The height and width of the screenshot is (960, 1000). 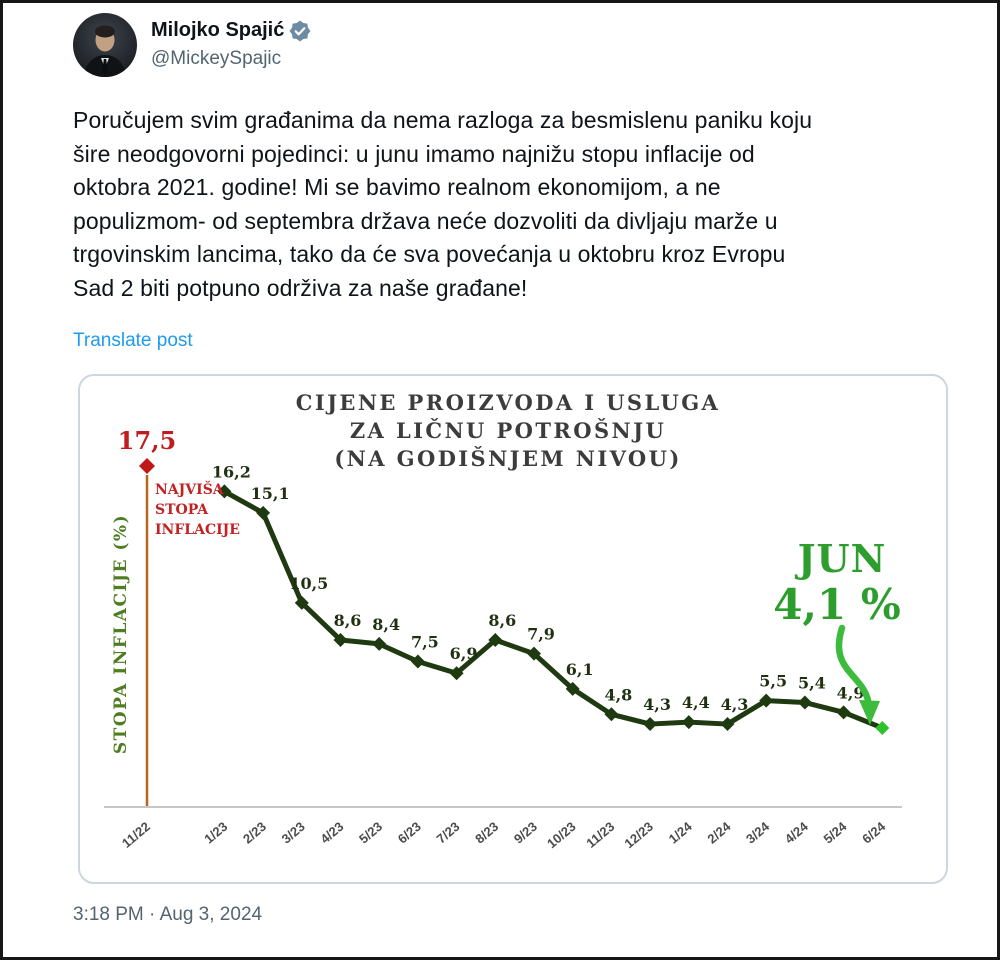 I want to click on chart-title: CIJENE PROIZVODA I USLUGA, so click(x=508, y=402).